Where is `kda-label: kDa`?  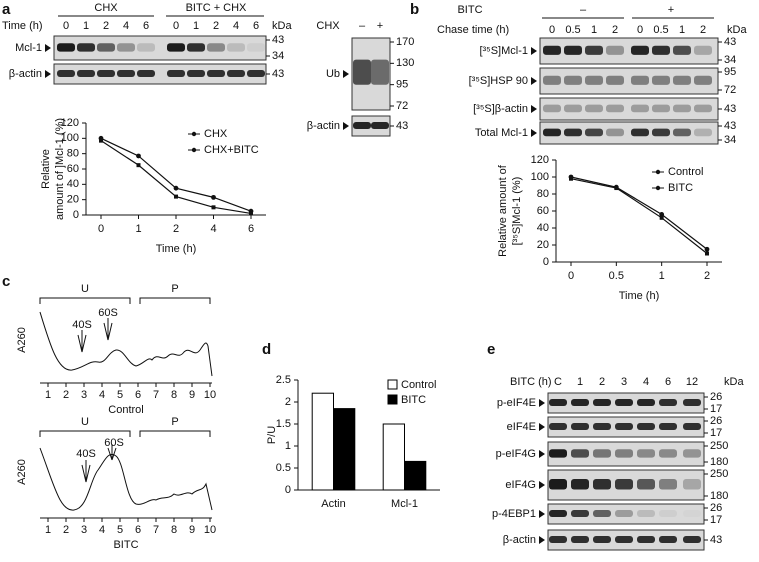
kda-label: kDa is located at coordinates (282, 26).